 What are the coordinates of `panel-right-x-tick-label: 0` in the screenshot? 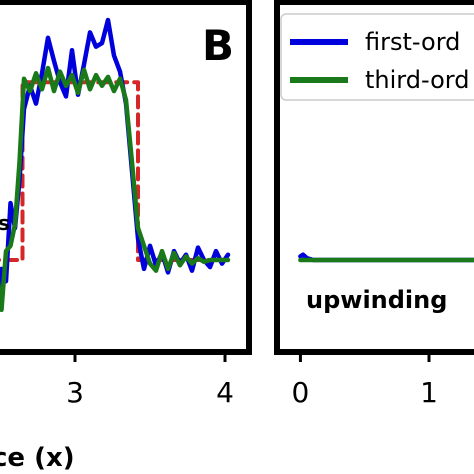 It's located at (301, 392).